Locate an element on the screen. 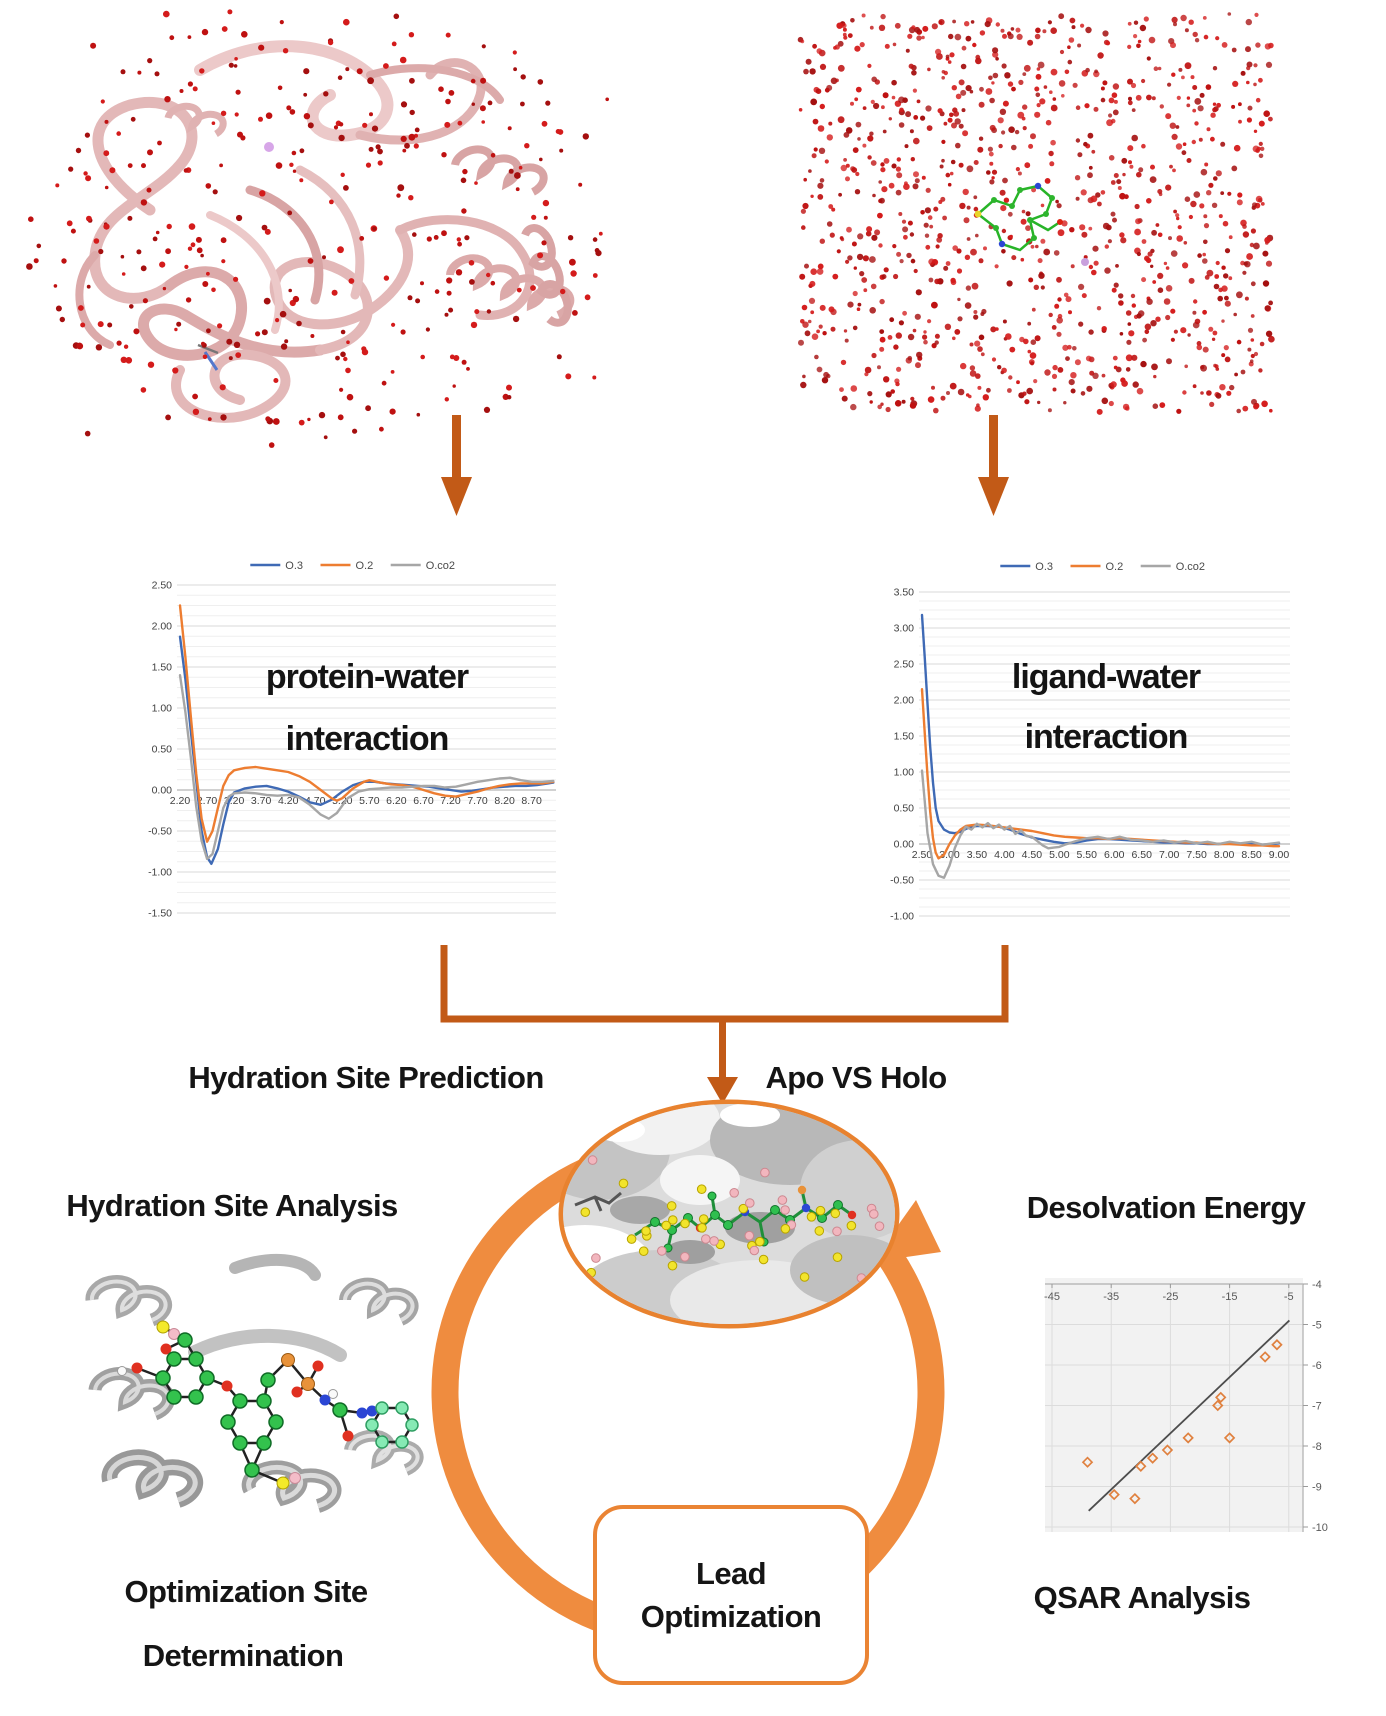 The width and height of the screenshot is (1386, 1716). water-box-image is located at coordinates (1036, 213).